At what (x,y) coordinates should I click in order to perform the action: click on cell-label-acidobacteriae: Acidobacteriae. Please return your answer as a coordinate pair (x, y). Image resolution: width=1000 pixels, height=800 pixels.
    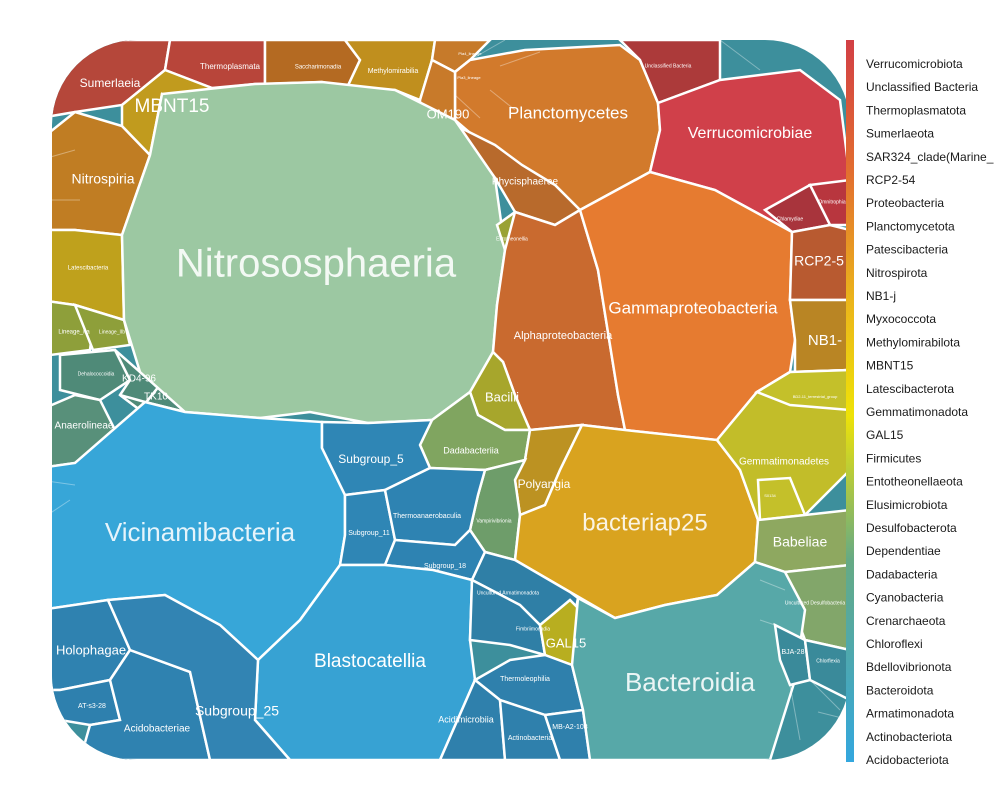
    Looking at the image, I should click on (157, 729).